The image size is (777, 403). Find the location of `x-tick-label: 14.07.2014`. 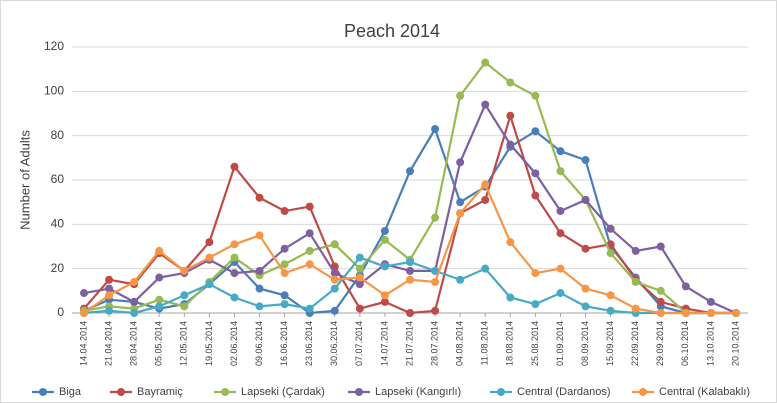

x-tick-label: 14.07.2014 is located at coordinates (384, 343).